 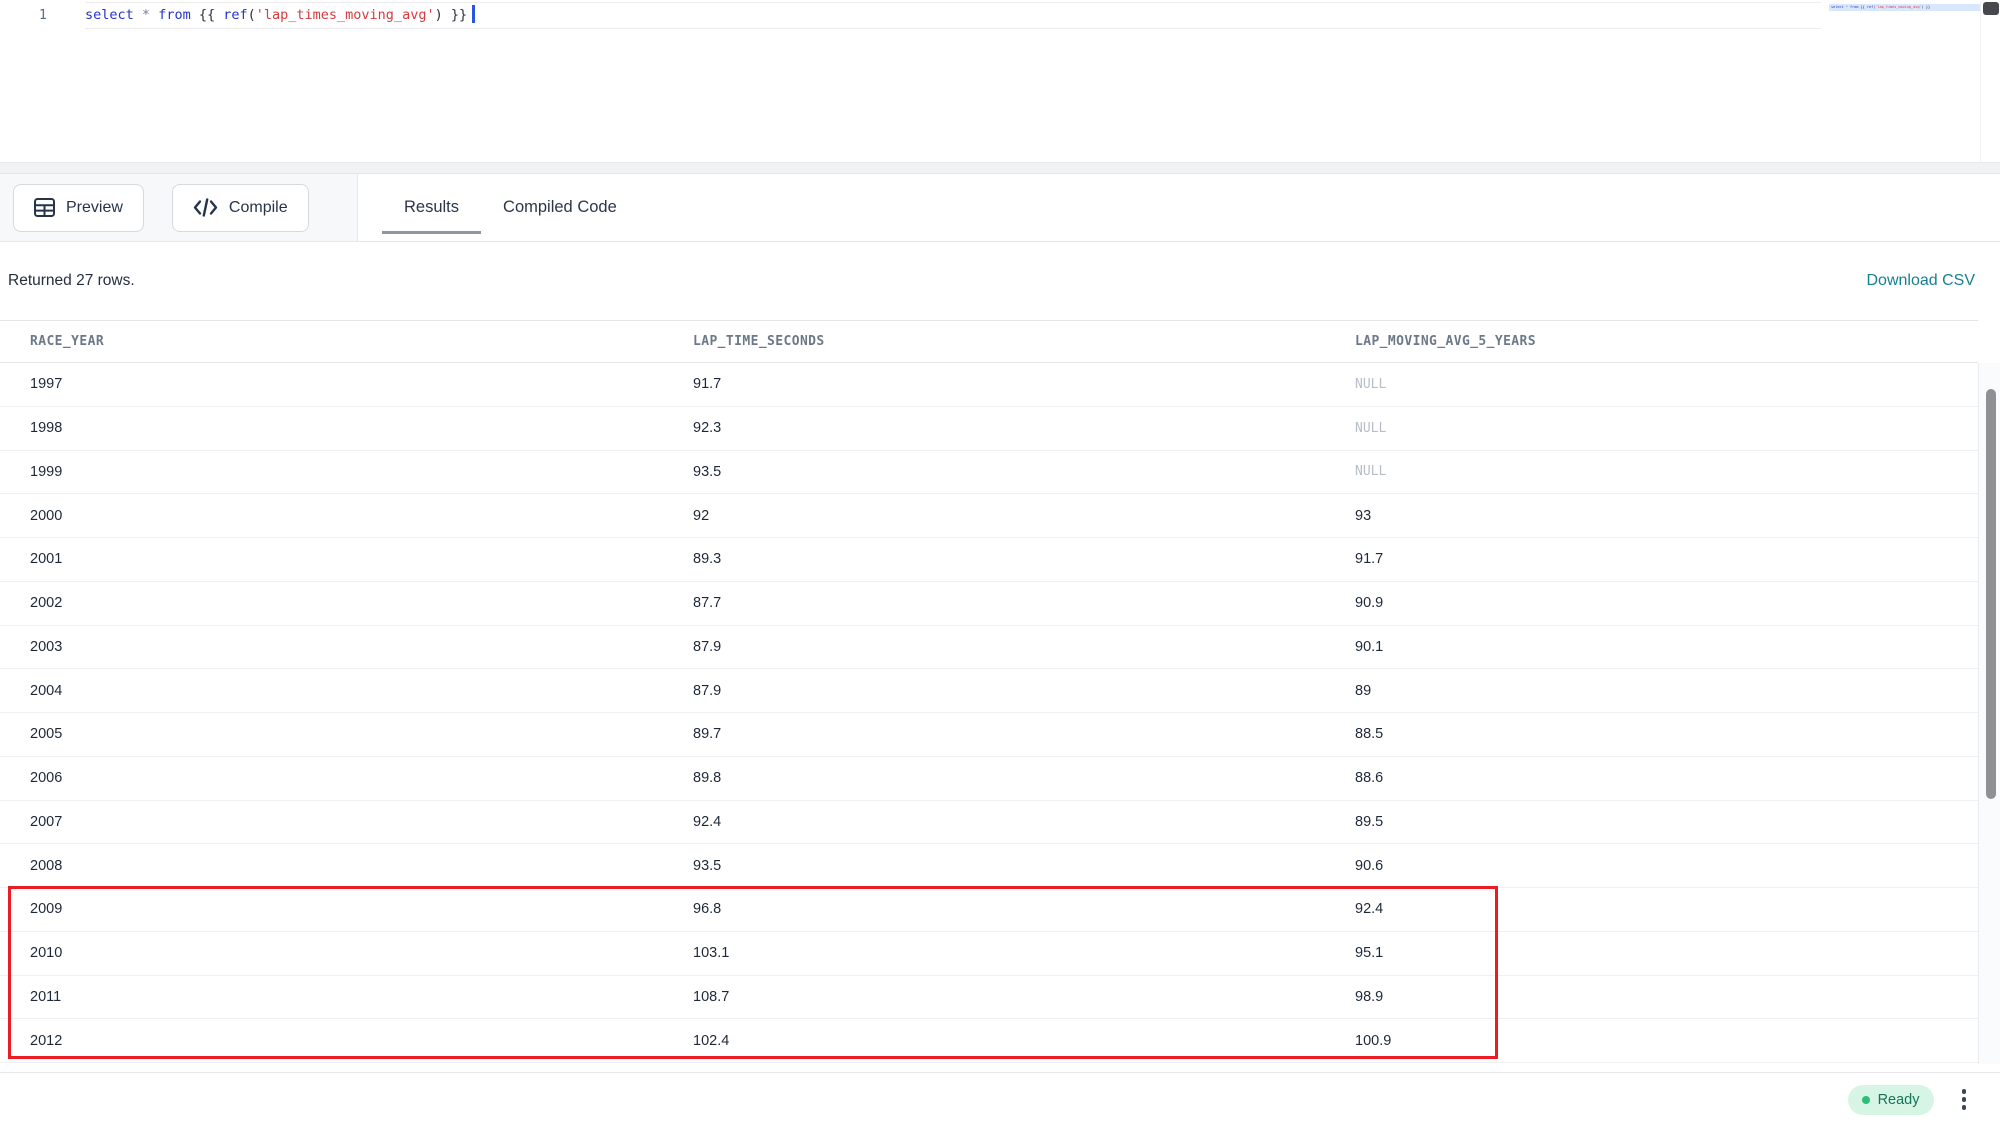 I want to click on status-badge: Ready, so click(x=1890, y=1099).